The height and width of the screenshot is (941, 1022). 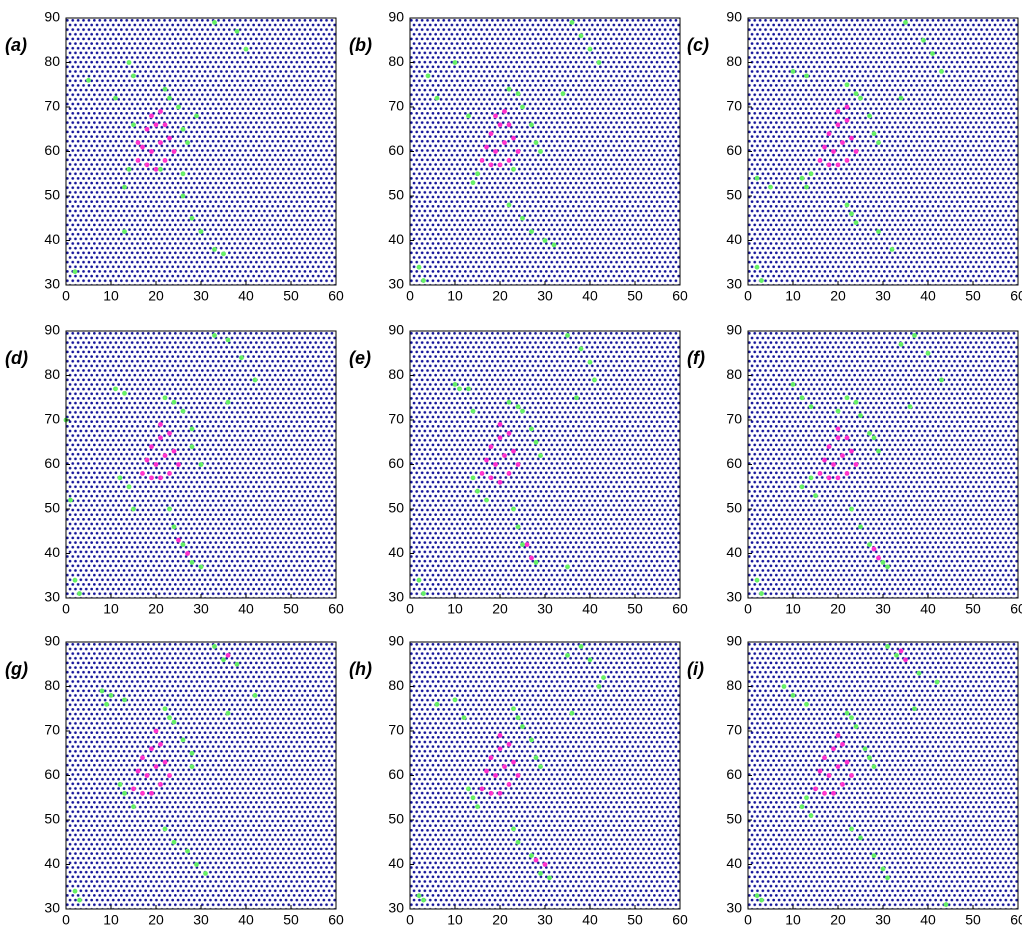 I want to click on panel-label: (h), so click(x=360, y=669).